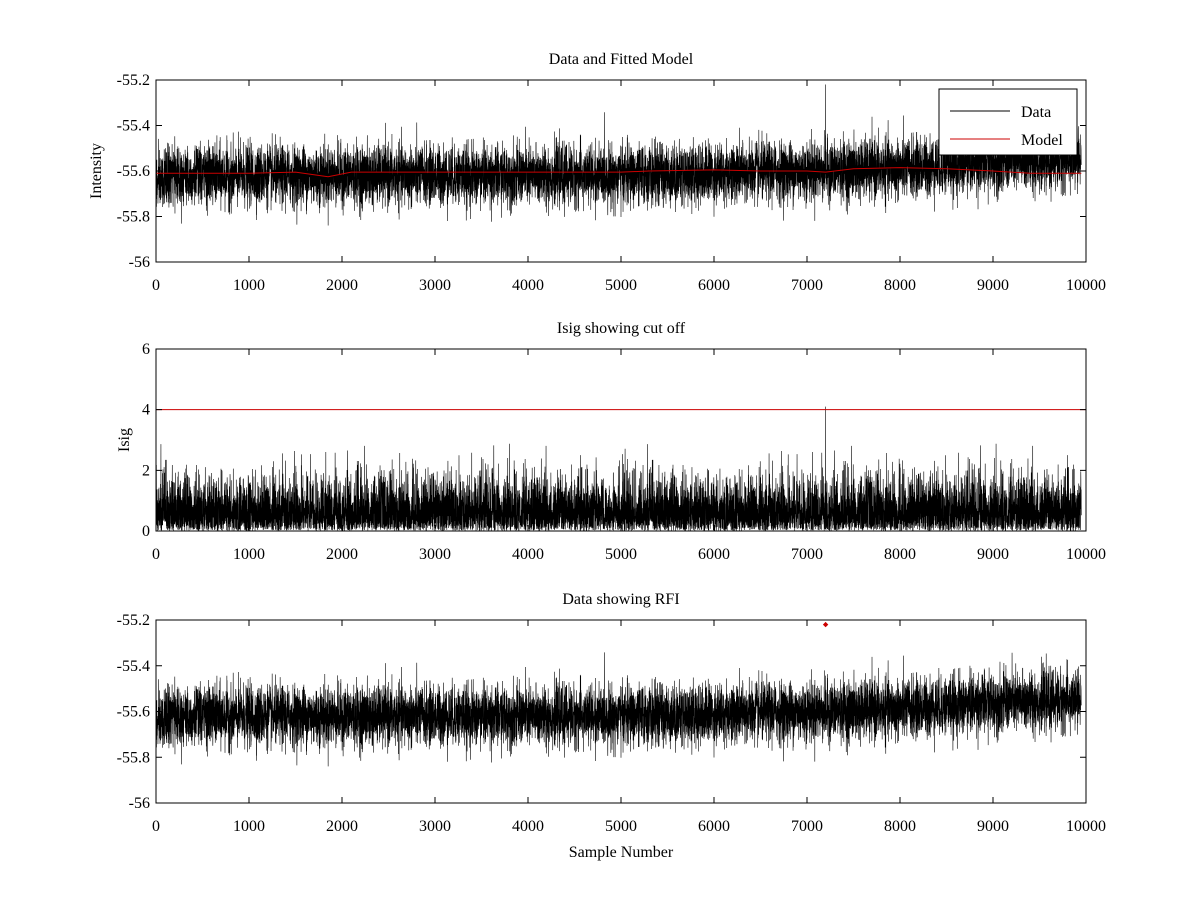 This screenshot has width=1200, height=900. What do you see at coordinates (619, 172) in the screenshot?
I see `series-model-line` at bounding box center [619, 172].